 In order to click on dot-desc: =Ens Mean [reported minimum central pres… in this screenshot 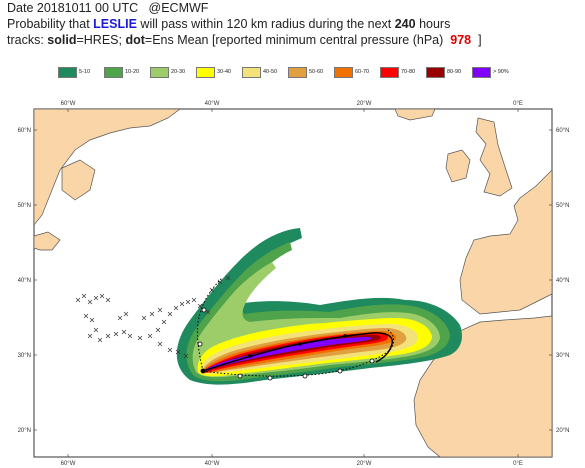, I will do `click(294, 40)`.